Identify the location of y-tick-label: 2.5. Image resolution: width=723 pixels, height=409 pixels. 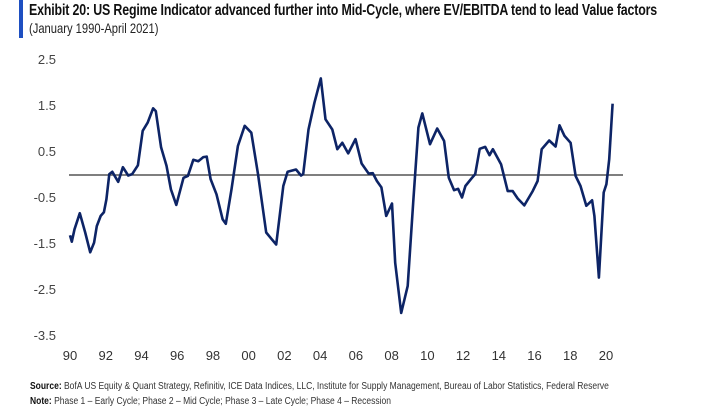
(47, 59).